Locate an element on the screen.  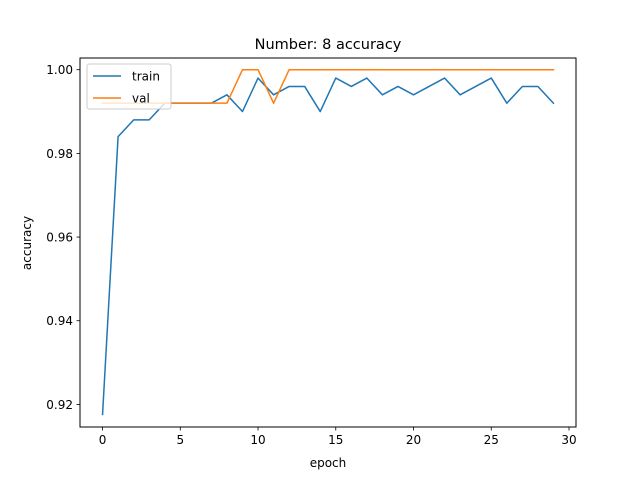
chart-title: Number: 8 accuracy is located at coordinates (328, 45).